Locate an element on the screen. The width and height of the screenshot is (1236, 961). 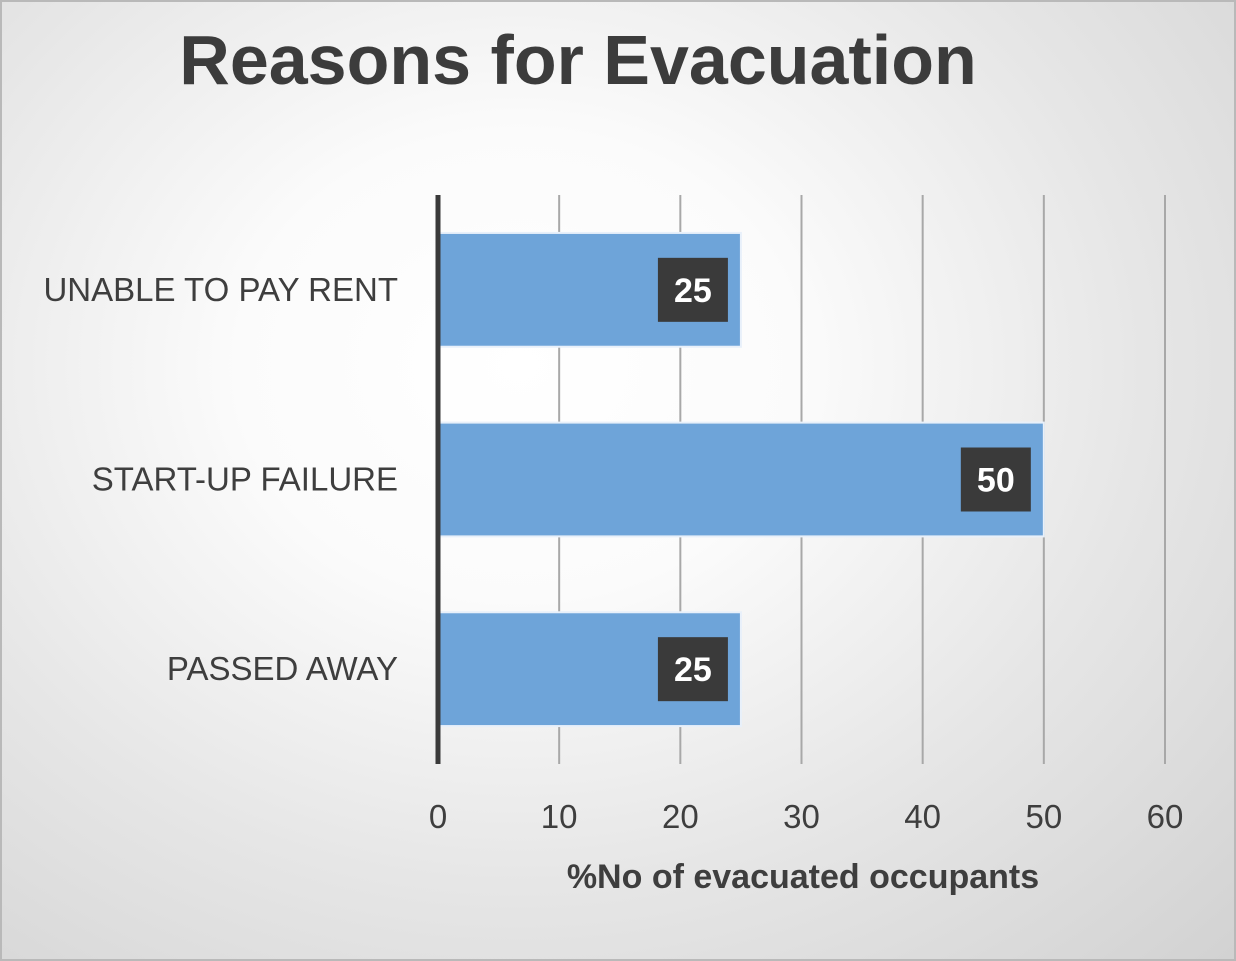
category-label-2: PASSED AWAY is located at coordinates (282, 668).